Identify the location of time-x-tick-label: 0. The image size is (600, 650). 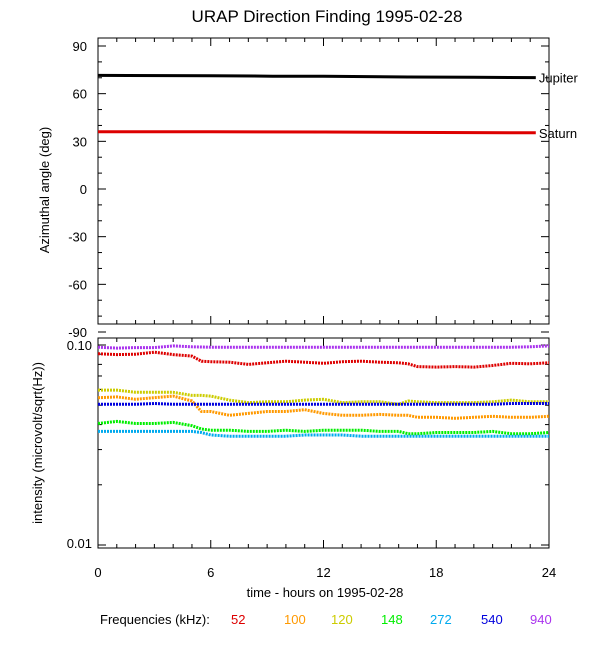
(97, 572).